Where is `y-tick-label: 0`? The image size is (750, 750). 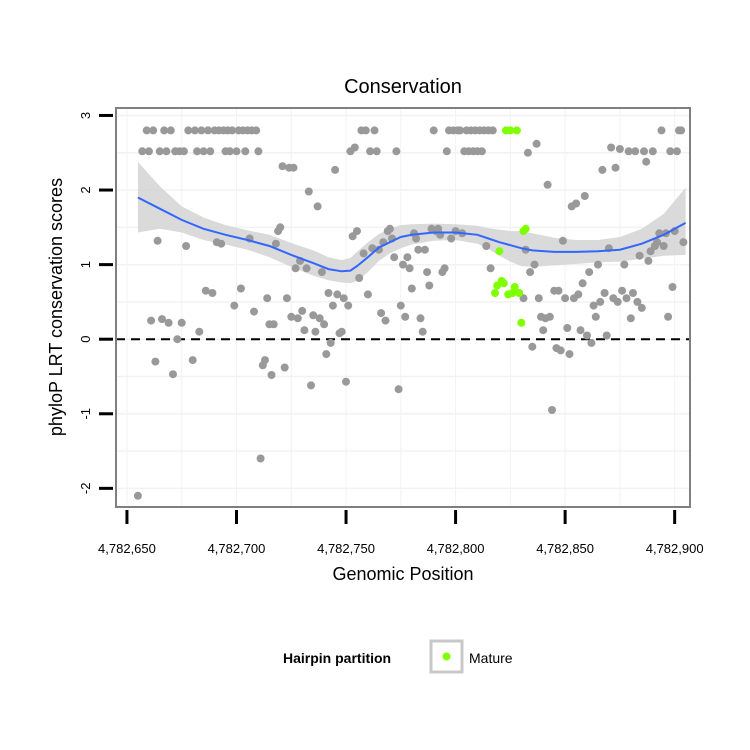 y-tick-label: 0 is located at coordinates (85, 339).